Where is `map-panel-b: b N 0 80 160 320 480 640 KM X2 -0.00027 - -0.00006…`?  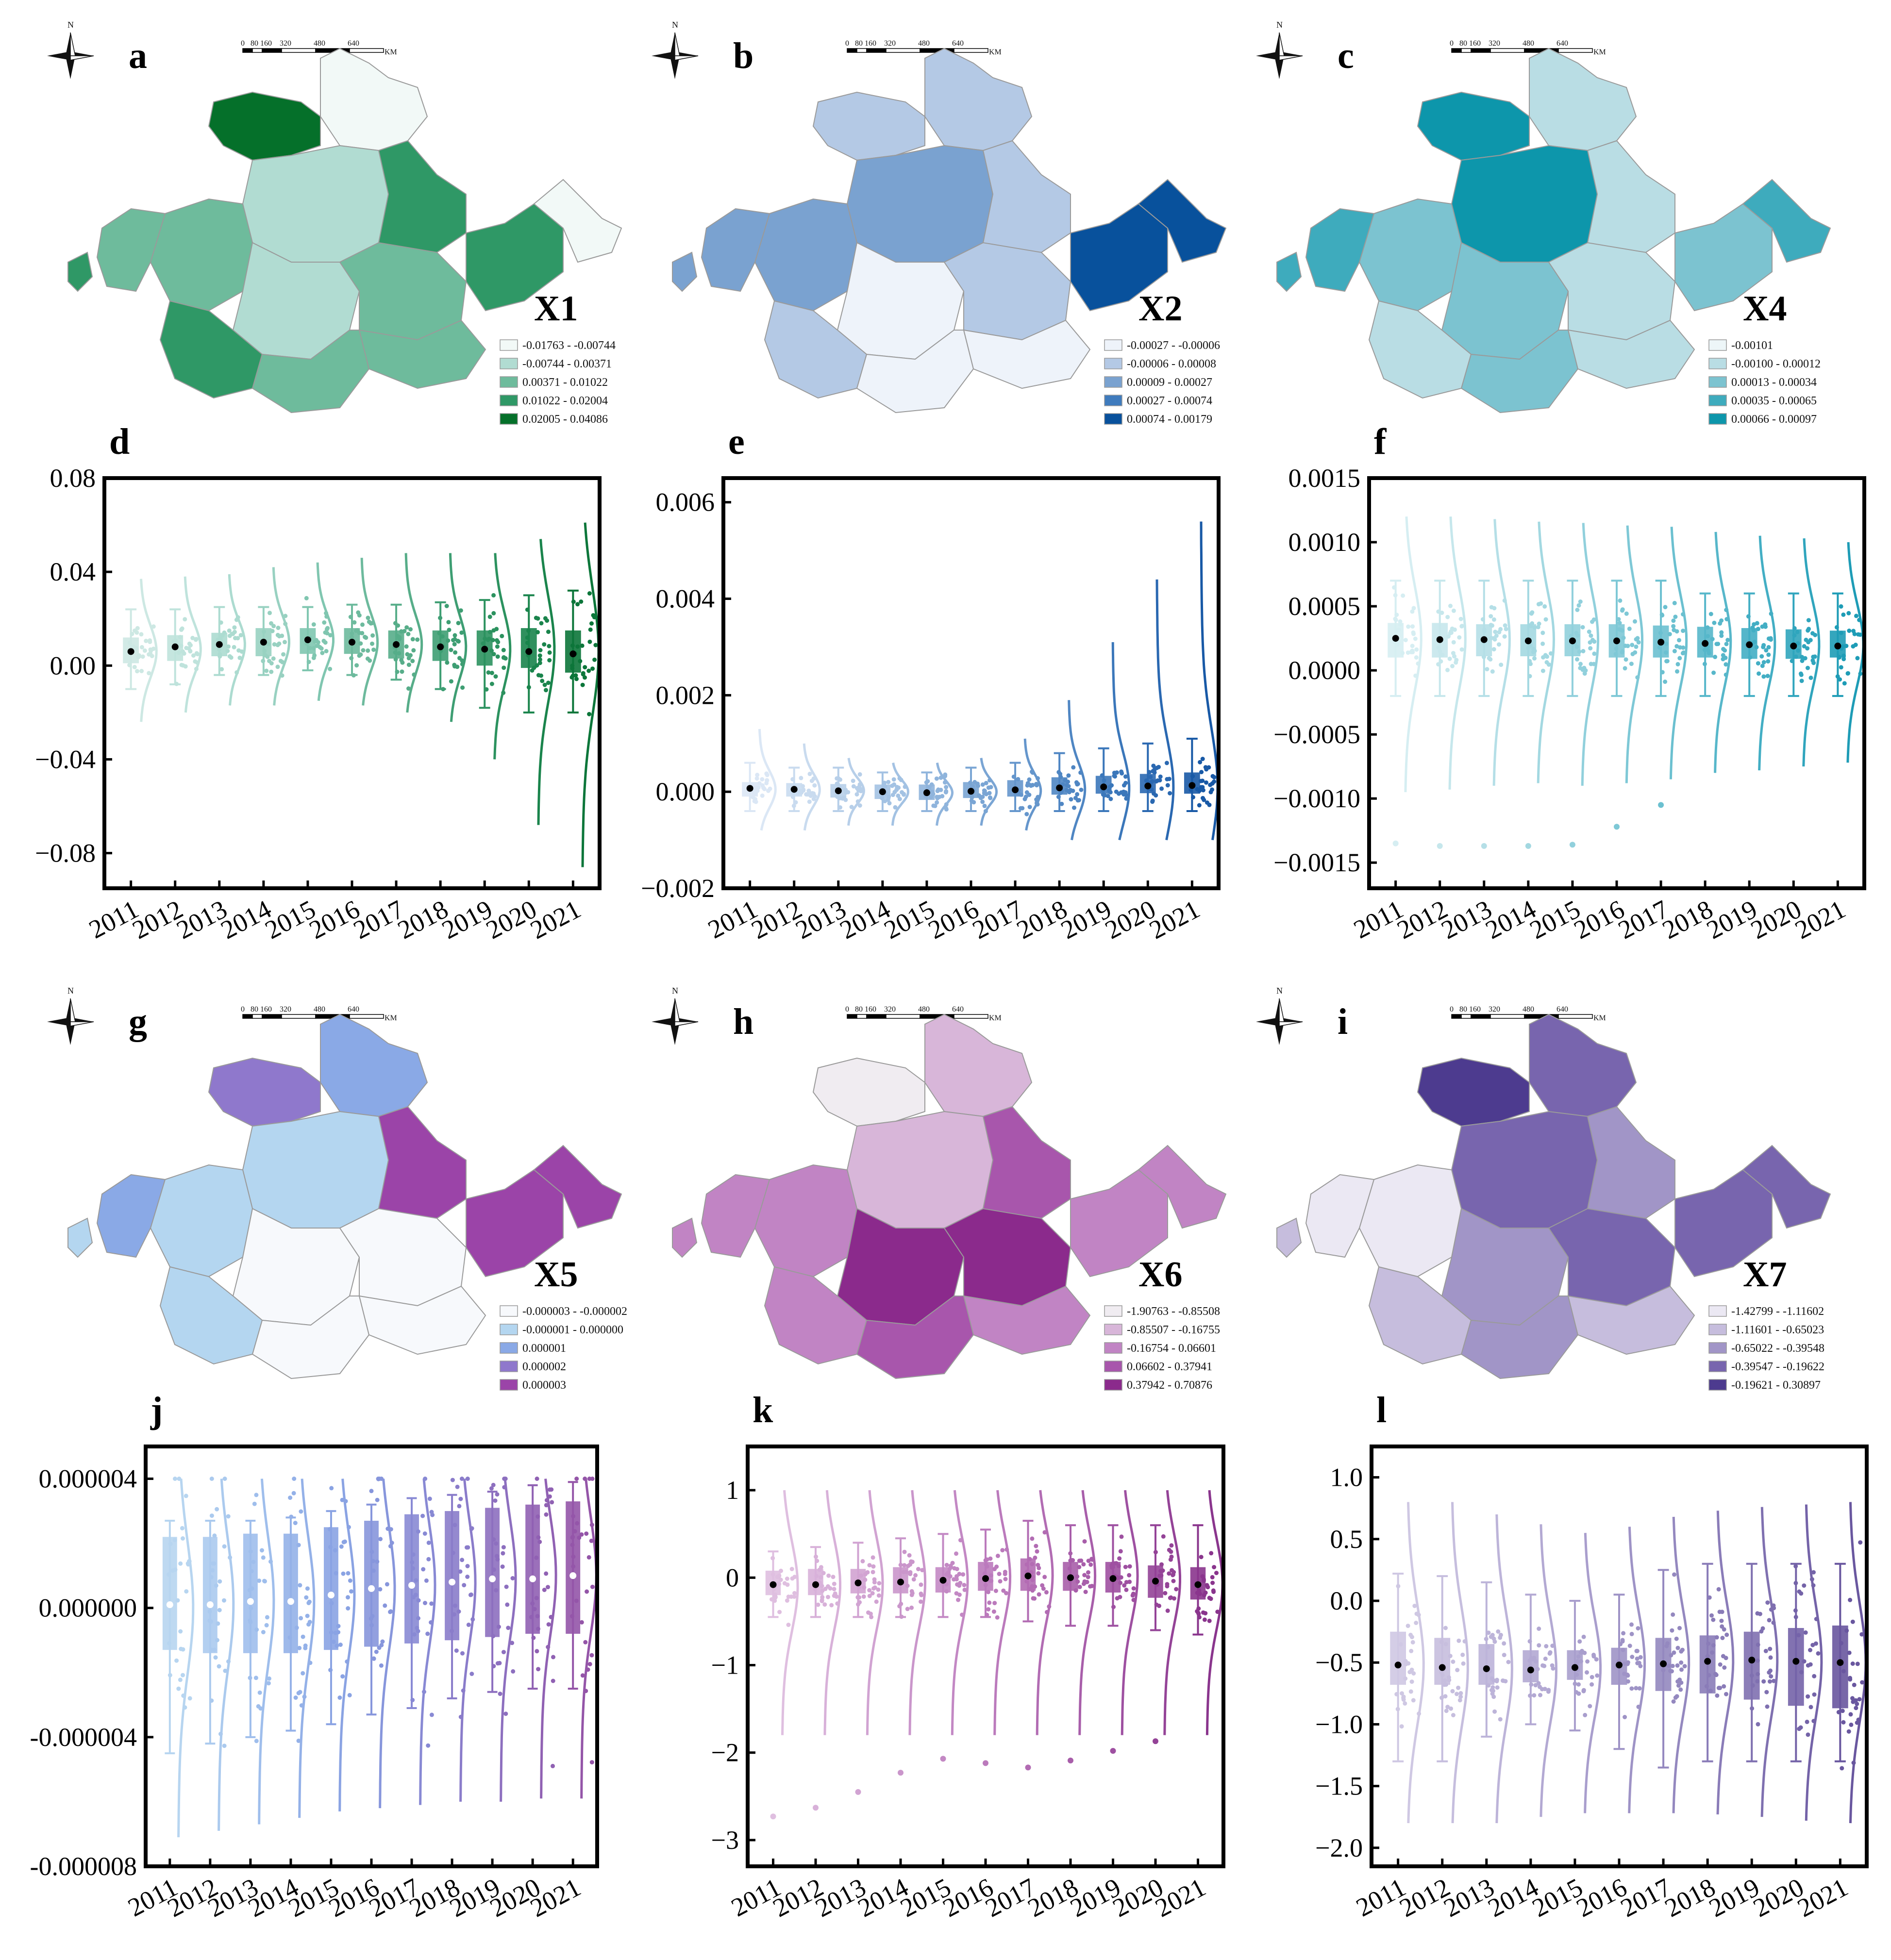
map-panel-b: b N 0 80 160 320 480 640 KM X2 -0.00027 - -0.00006… is located at coordinates (939, 223).